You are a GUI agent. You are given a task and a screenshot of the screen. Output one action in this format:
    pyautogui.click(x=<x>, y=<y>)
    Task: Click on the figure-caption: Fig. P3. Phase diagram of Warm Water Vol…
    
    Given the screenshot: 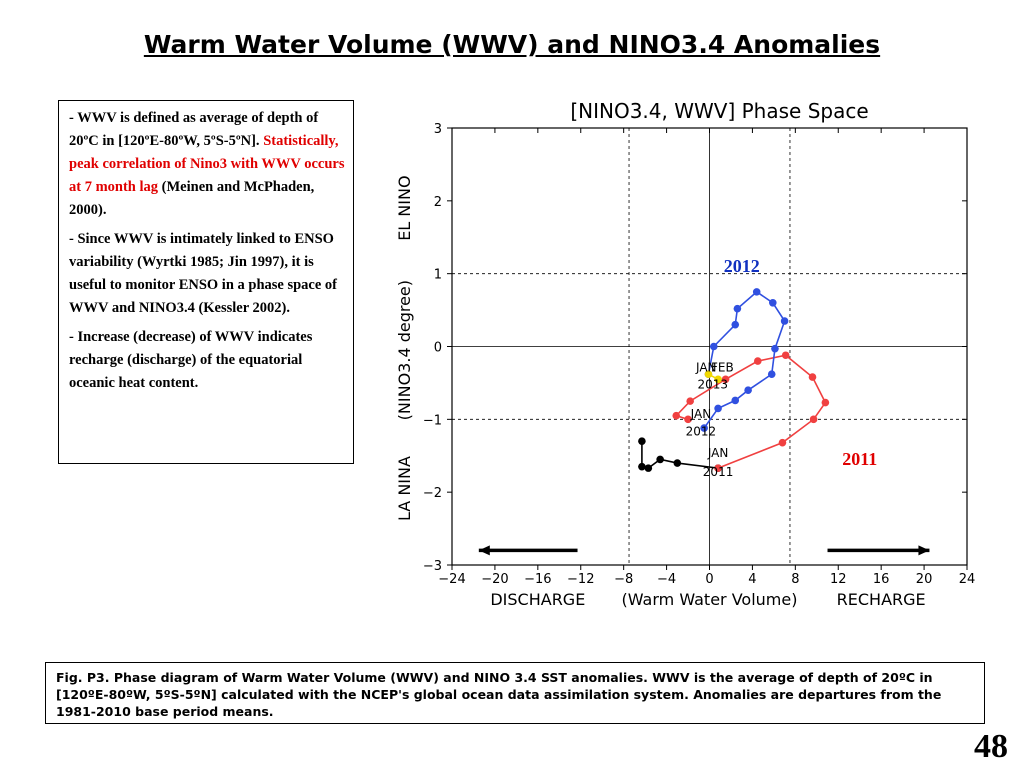 What is the action you would take?
    pyautogui.click(x=515, y=693)
    